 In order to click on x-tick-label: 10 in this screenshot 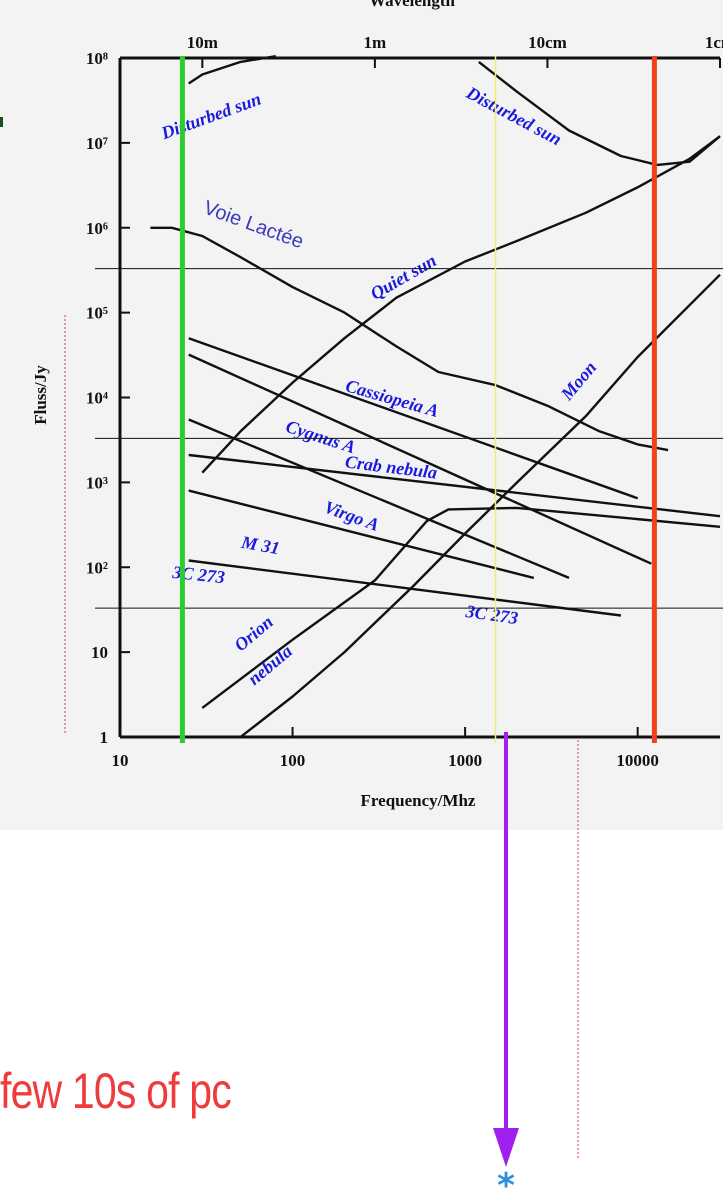, I will do `click(120, 760)`.